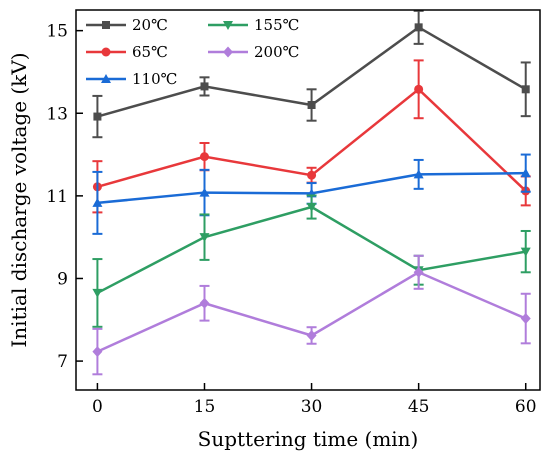 This screenshot has height=460, width=550. What do you see at coordinates (57, 197) in the screenshot?
I see `y-tick-label-2: 11` at bounding box center [57, 197].